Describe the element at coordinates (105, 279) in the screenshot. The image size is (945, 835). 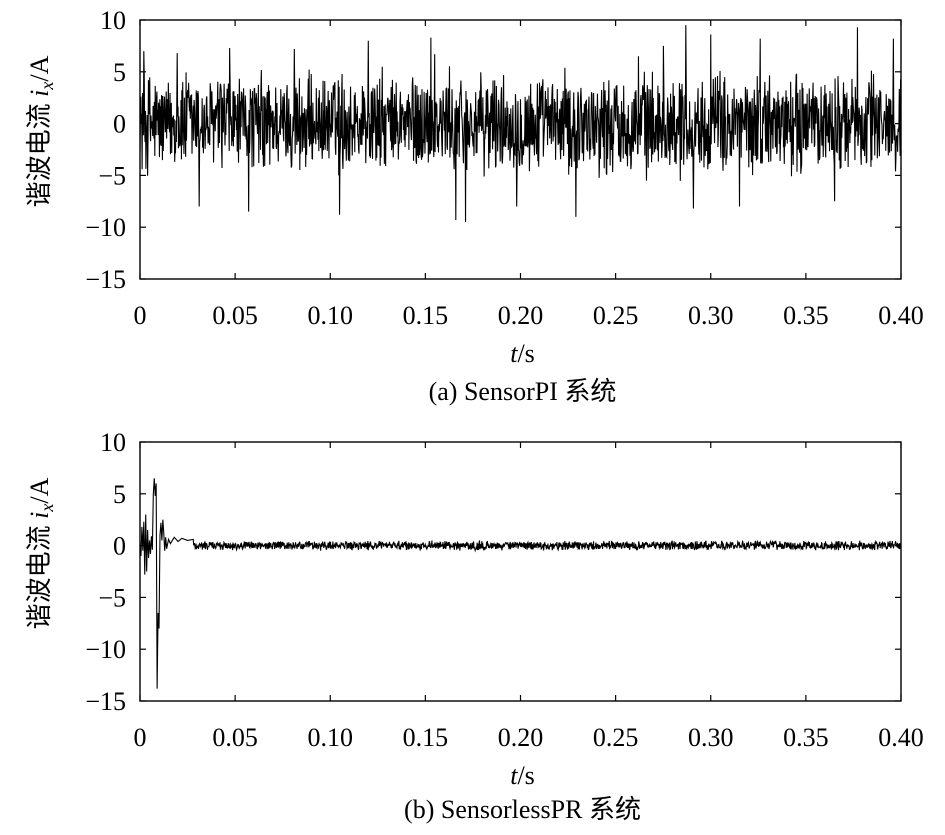
I see `chart-a-ytick-label: −15` at that location.